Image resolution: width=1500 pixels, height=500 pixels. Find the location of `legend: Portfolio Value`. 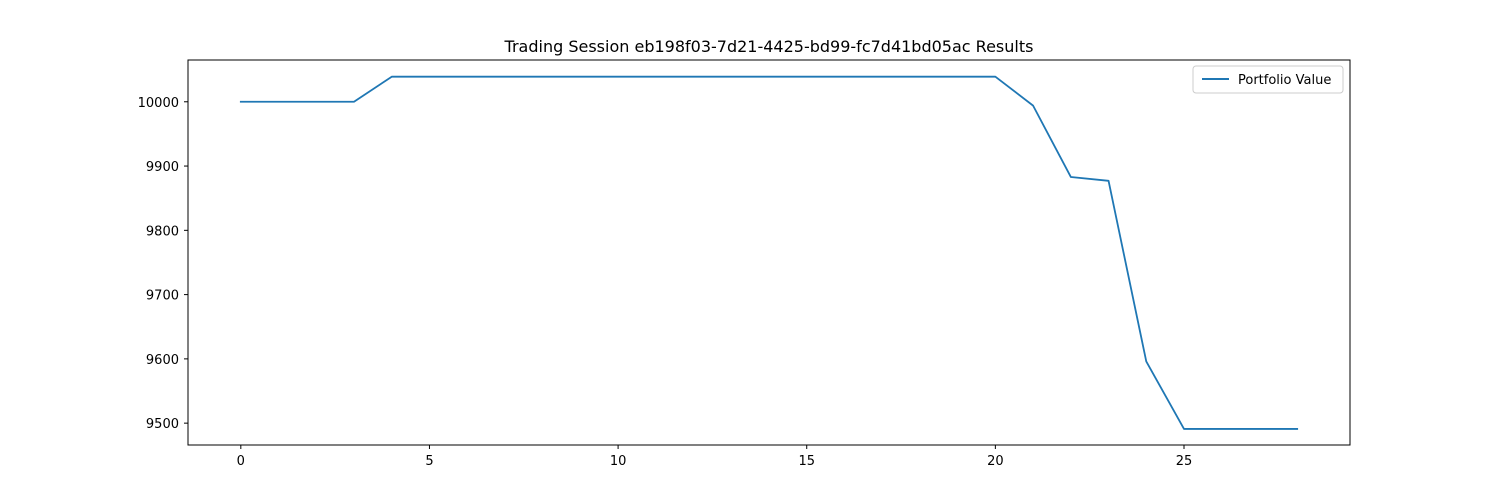

legend: Portfolio Value is located at coordinates (1268, 79).